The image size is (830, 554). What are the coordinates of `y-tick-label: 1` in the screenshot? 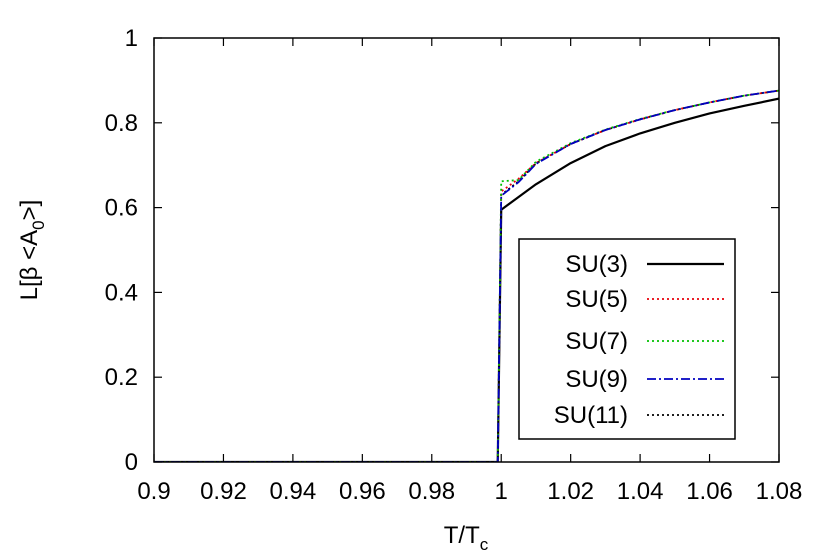 It's located at (131, 38).